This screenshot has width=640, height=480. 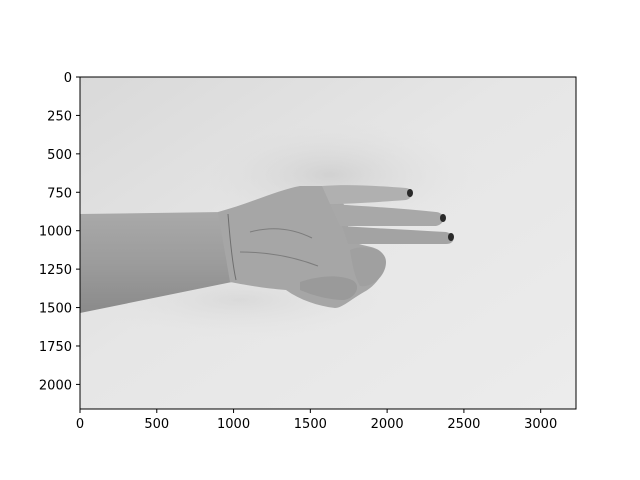 I want to click on y-tick-label: 1000, so click(x=55, y=232).